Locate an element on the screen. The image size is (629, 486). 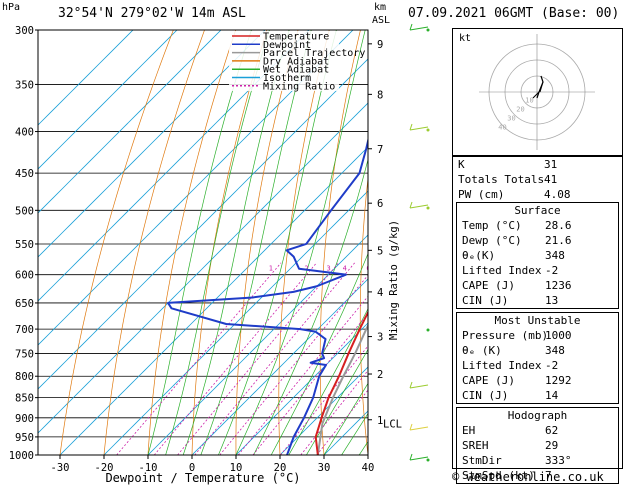
legend-entry: Temperature is located at coordinates (296, 37).